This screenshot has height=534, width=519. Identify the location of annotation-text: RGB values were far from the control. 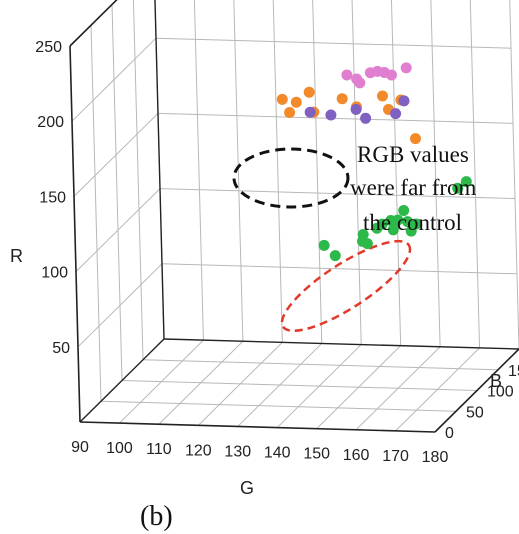
(413, 188).